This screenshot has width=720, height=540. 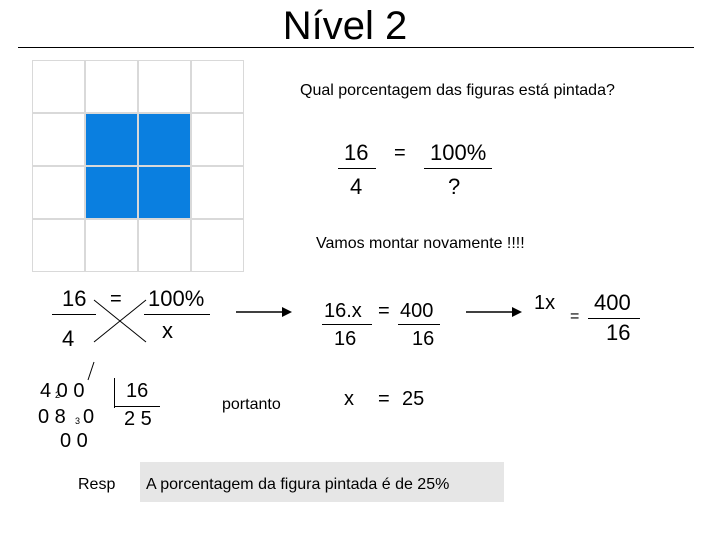 What do you see at coordinates (120, 321) in the screenshot?
I see `cross-multiply-lines` at bounding box center [120, 321].